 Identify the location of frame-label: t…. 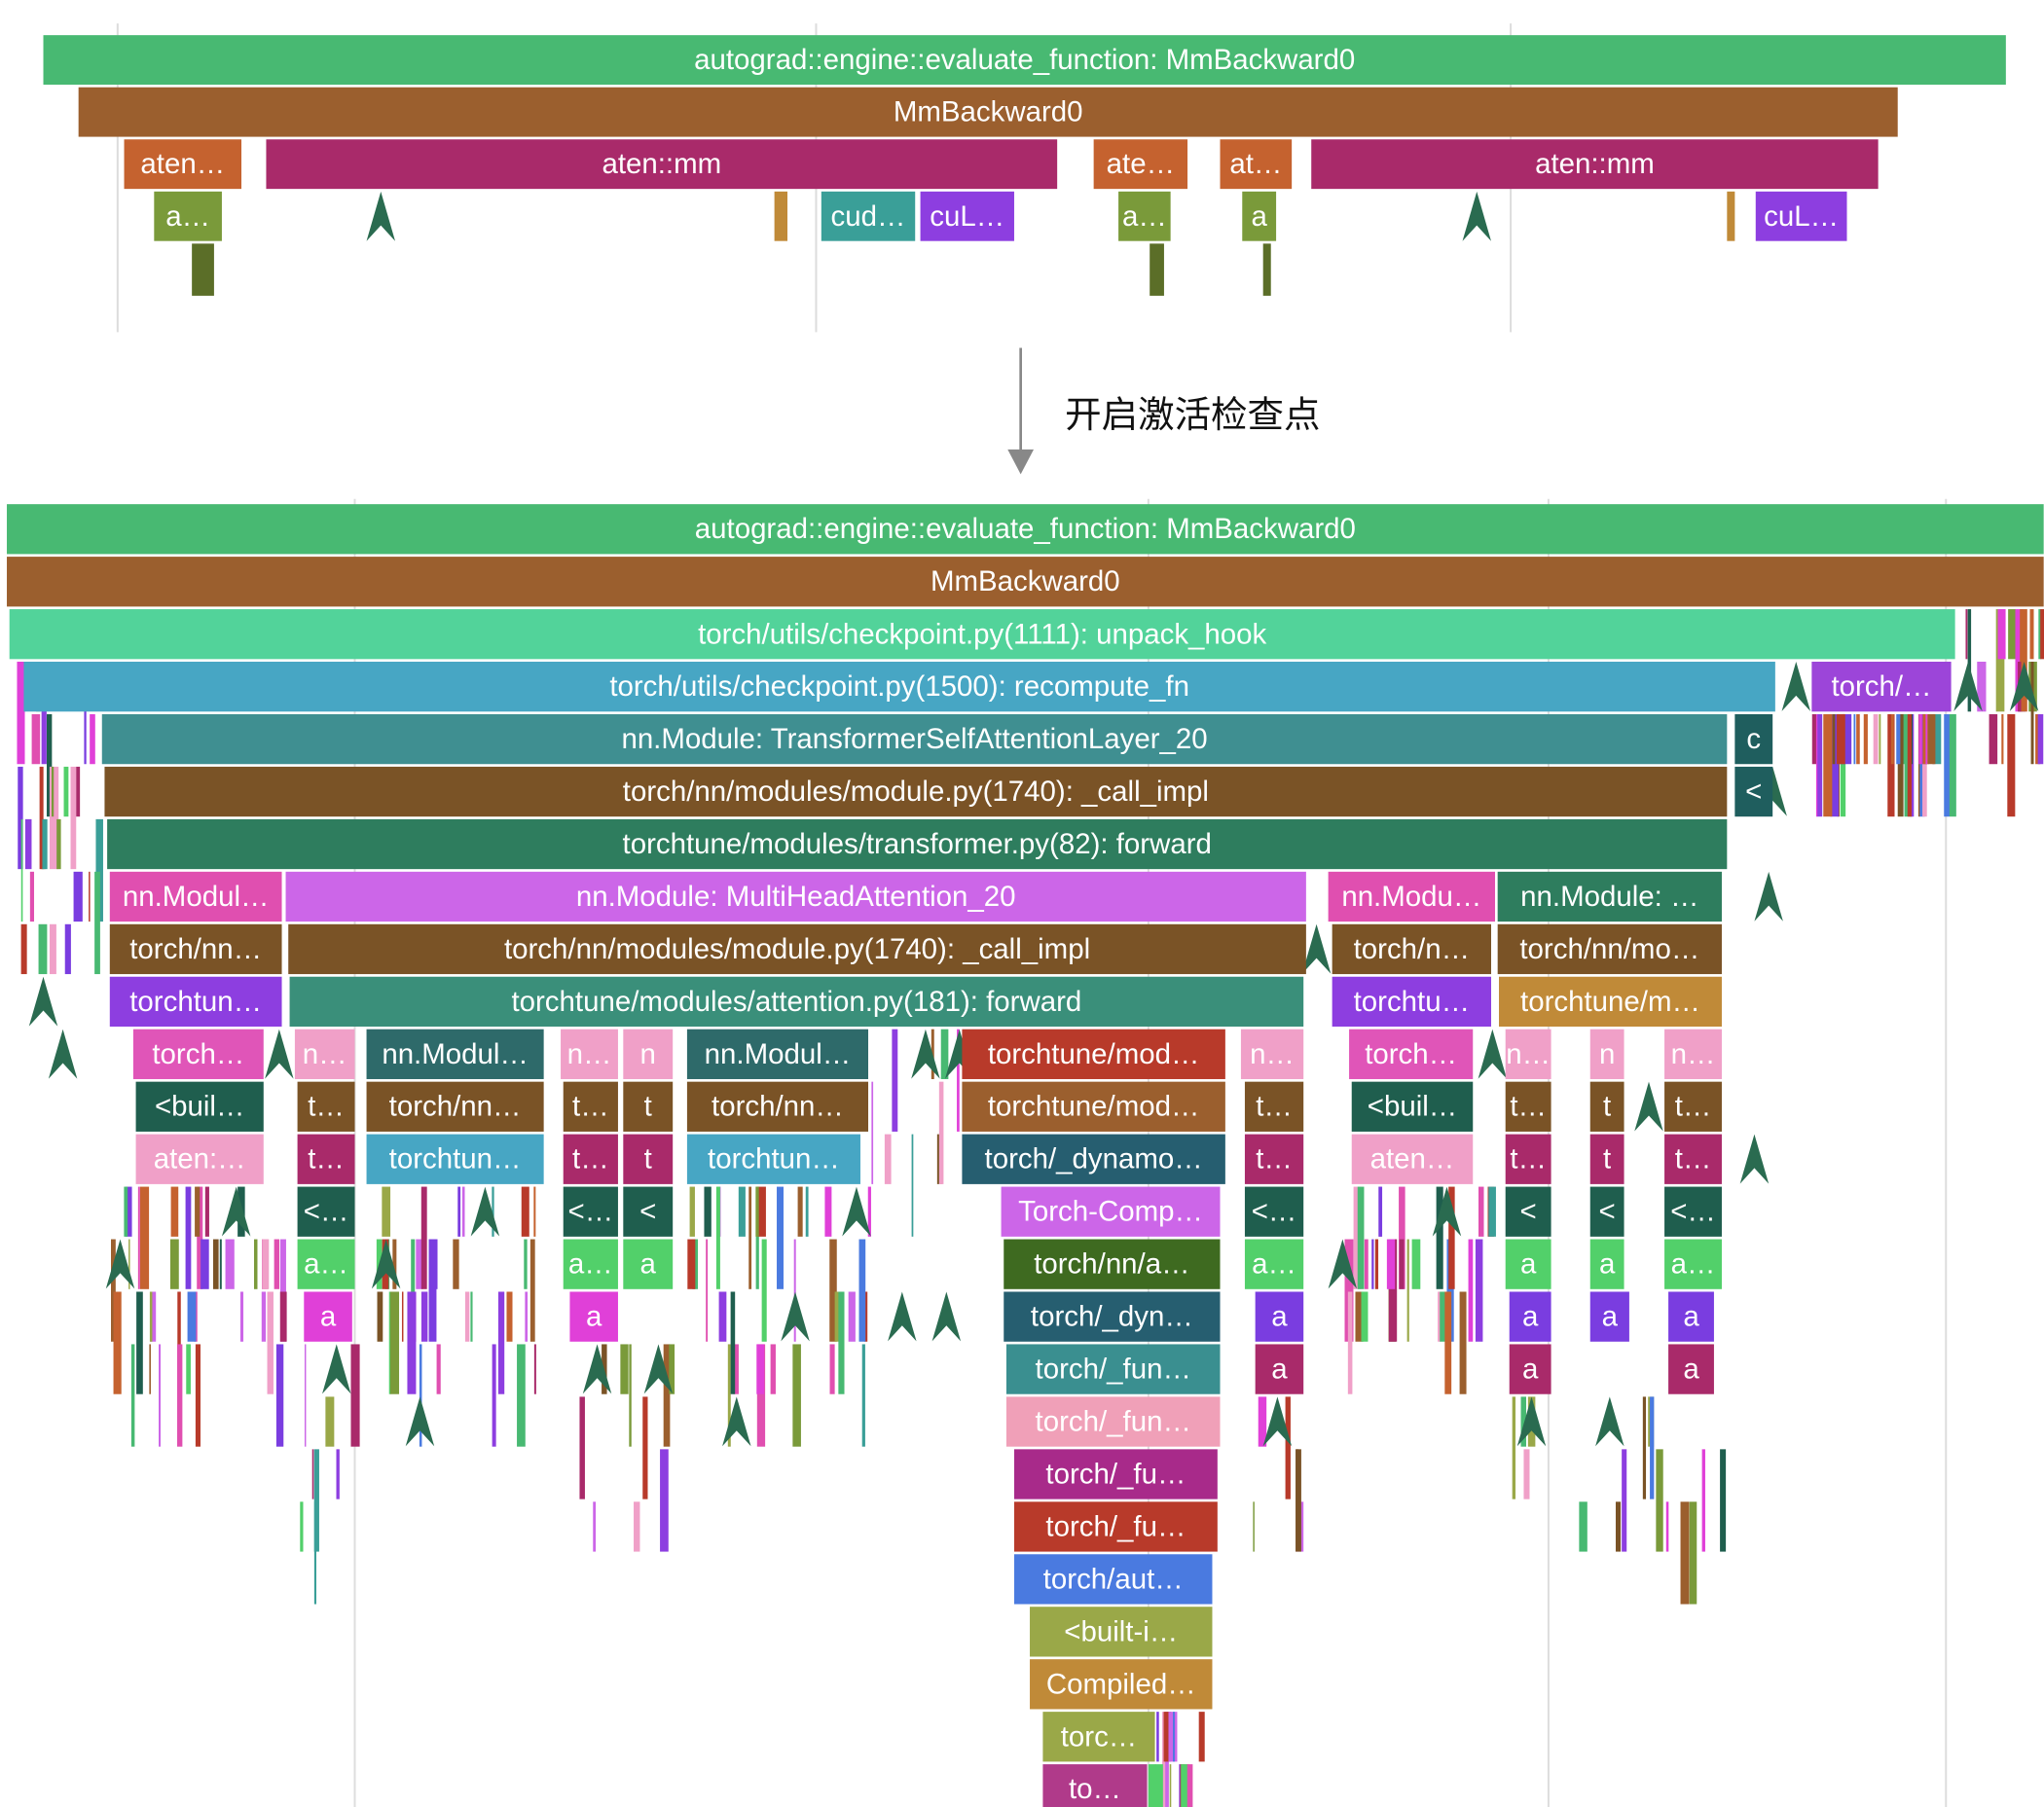
(590, 1159).